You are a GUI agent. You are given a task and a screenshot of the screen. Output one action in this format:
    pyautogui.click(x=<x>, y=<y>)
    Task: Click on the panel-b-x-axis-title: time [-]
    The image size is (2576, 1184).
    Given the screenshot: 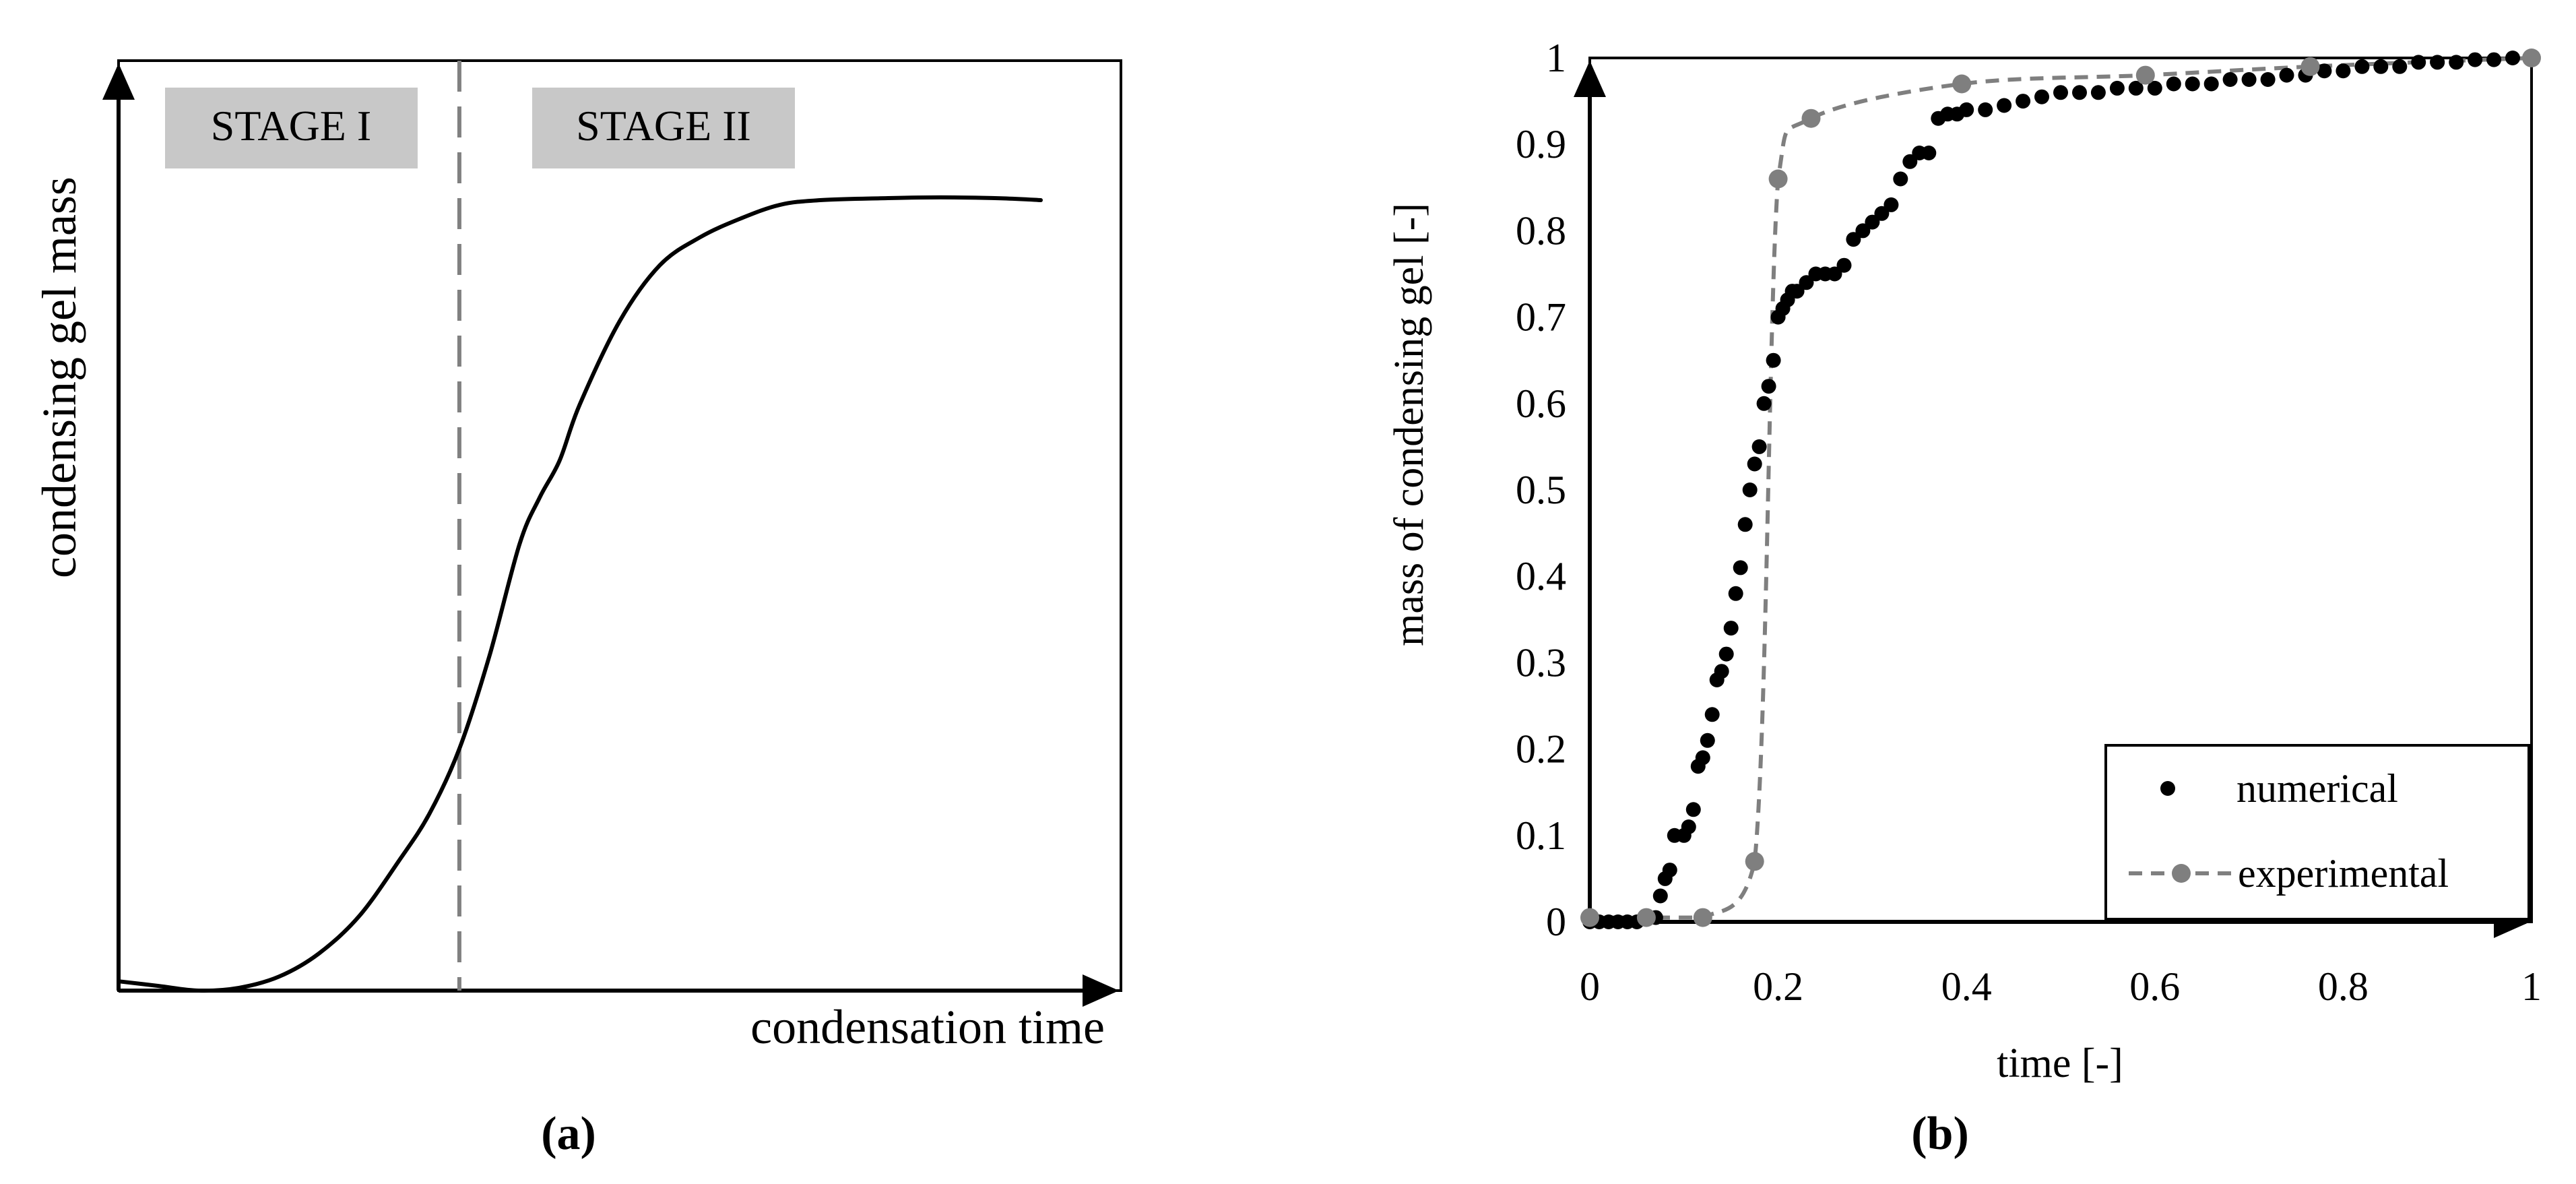 What is the action you would take?
    pyautogui.click(x=2060, y=1063)
    